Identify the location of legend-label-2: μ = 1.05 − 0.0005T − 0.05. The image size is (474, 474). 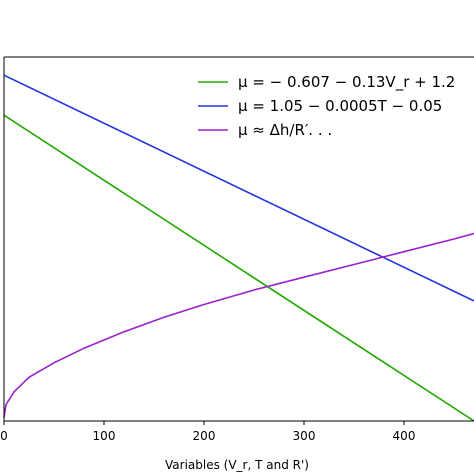
(340, 106).